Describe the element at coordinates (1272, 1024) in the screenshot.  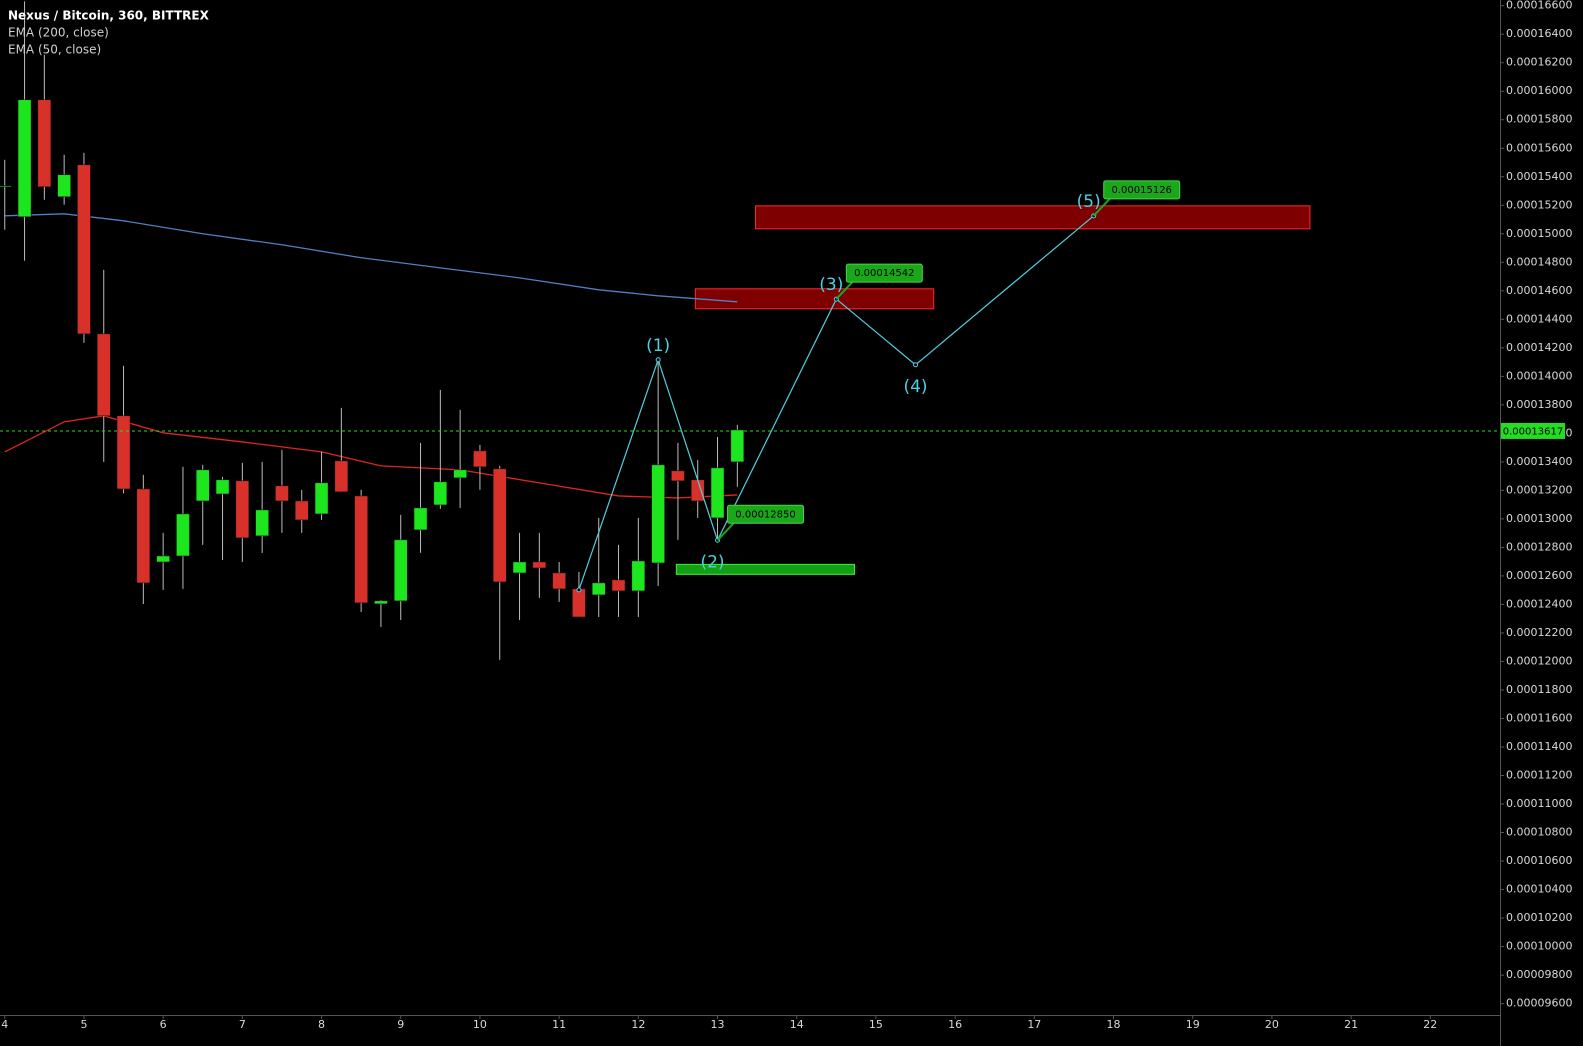
I see `x-tick-label: 20` at that location.